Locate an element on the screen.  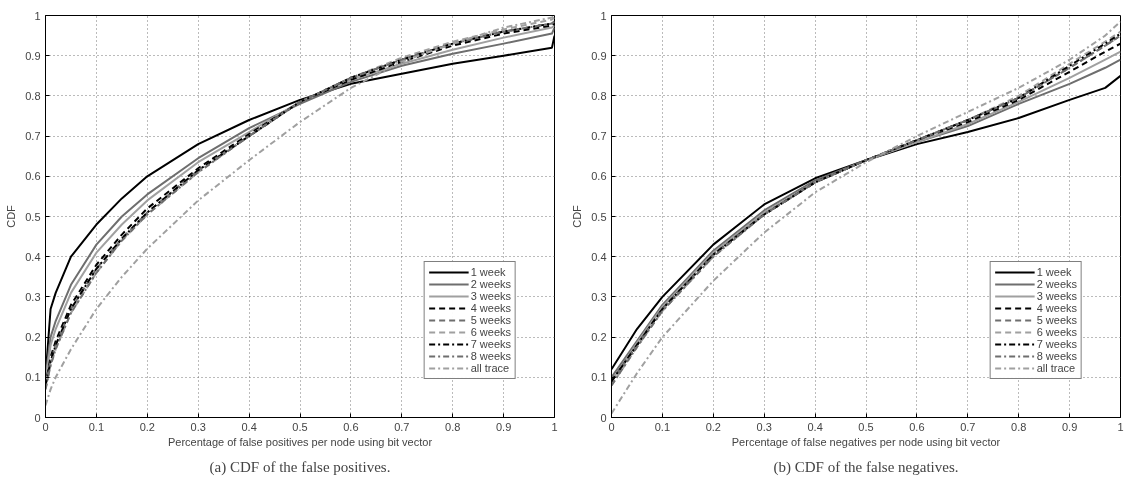
x-axis-title: Percentage of false positives per node using bit vector is located at coordinates (300, 441).